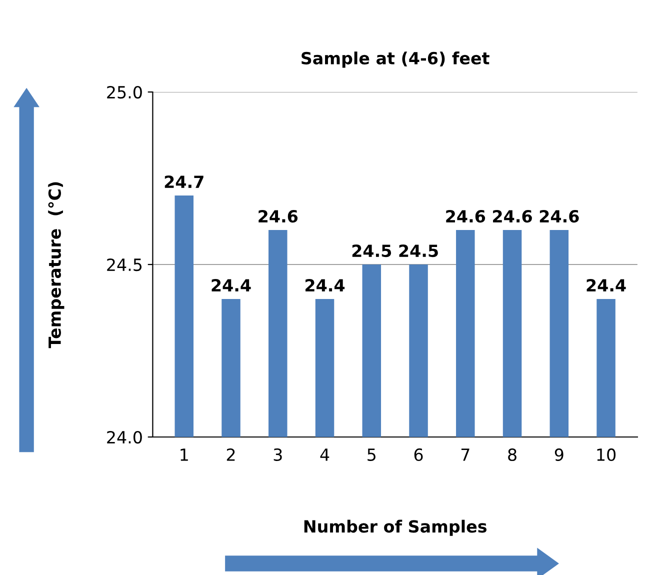 The height and width of the screenshot is (575, 664). What do you see at coordinates (124, 437) in the screenshot?
I see `y-tick-label: 24.0` at bounding box center [124, 437].